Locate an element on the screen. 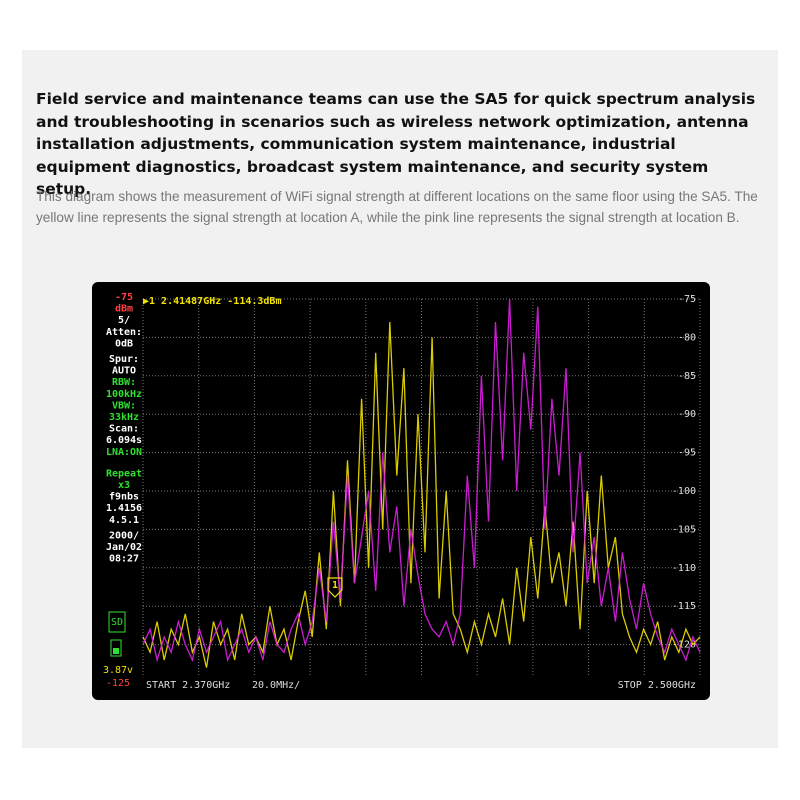  side-label: Scan: is located at coordinates (124, 429).